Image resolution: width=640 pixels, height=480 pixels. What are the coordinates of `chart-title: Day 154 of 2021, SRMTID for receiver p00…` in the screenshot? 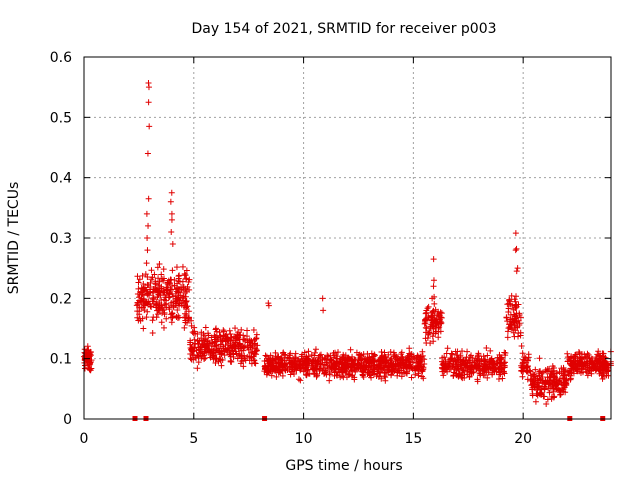 It's located at (343, 29).